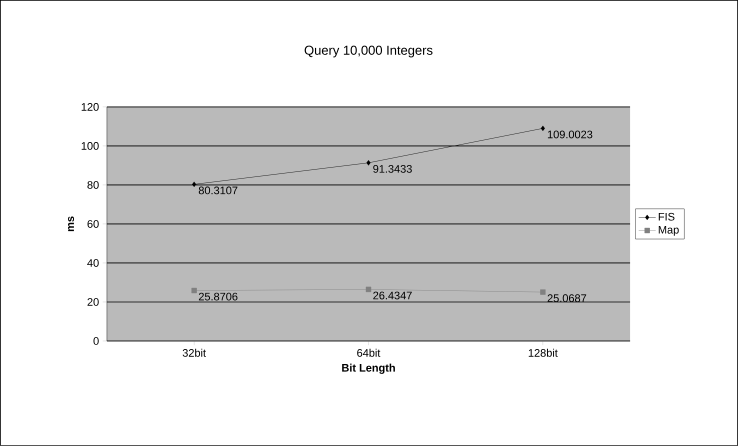 The image size is (738, 446). What do you see at coordinates (93, 224) in the screenshot?
I see `y-tick-label: 60` at bounding box center [93, 224].